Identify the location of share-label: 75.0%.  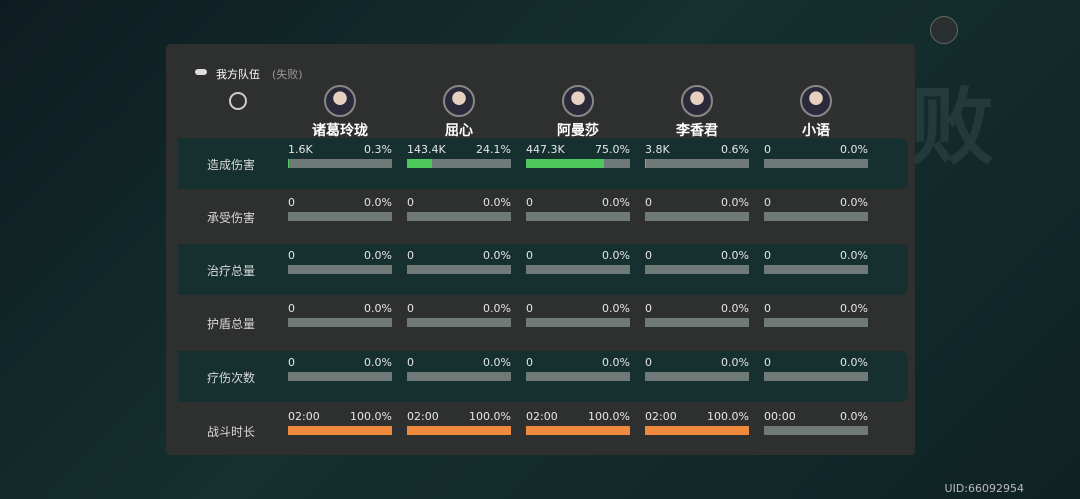
(612, 149).